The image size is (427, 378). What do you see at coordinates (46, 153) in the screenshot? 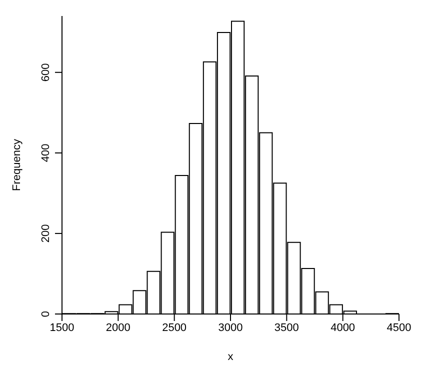
I see `y-tick-label: 400` at bounding box center [46, 153].